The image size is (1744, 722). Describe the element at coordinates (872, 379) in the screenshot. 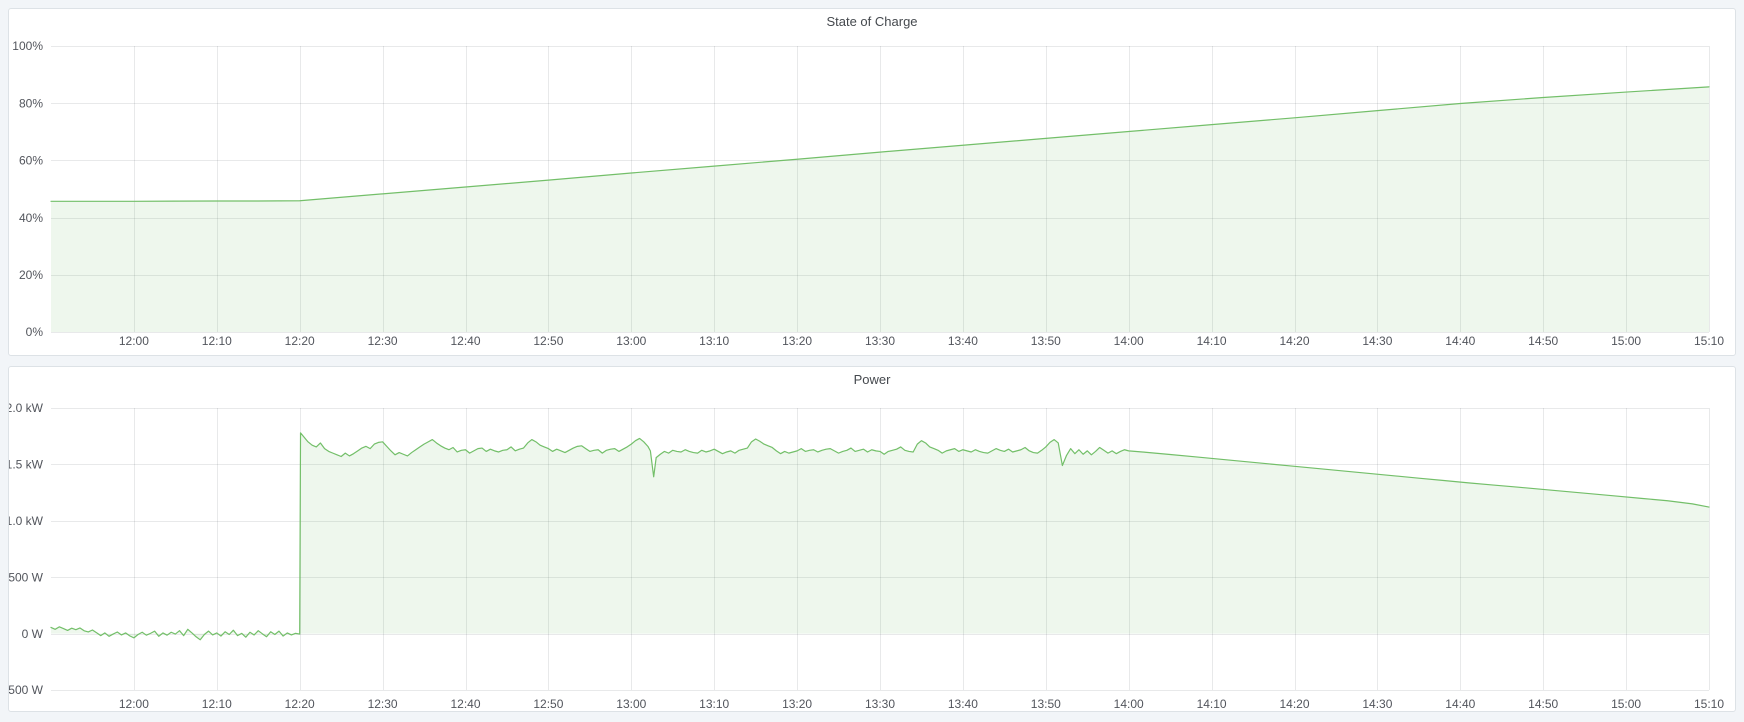

I see `panel-title-power: Power` at that location.